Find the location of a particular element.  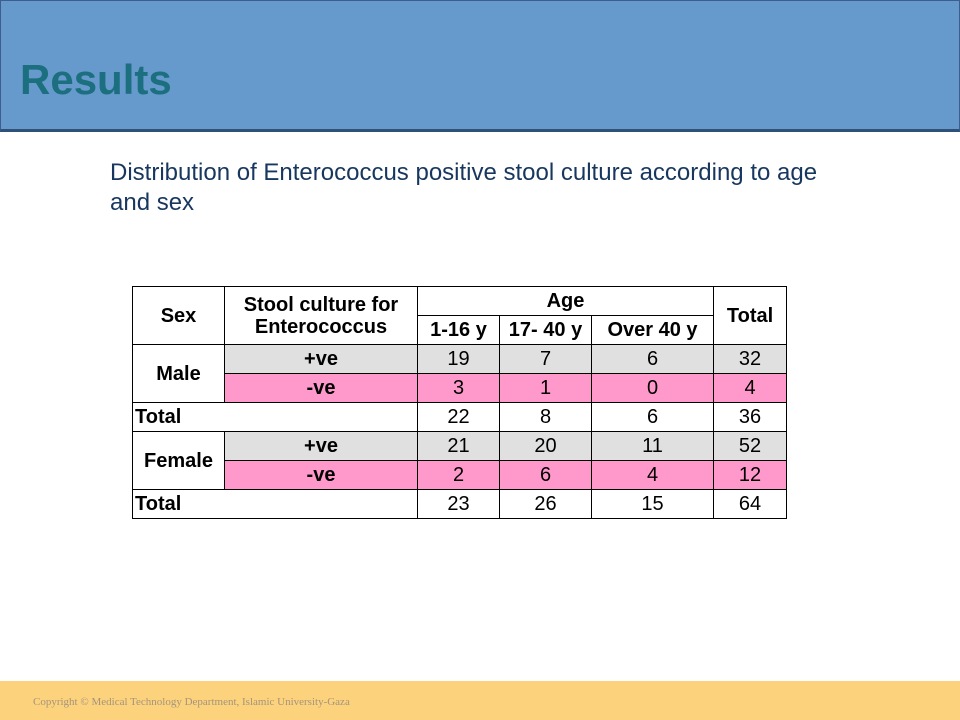

value-cell: 11 is located at coordinates (652, 446).